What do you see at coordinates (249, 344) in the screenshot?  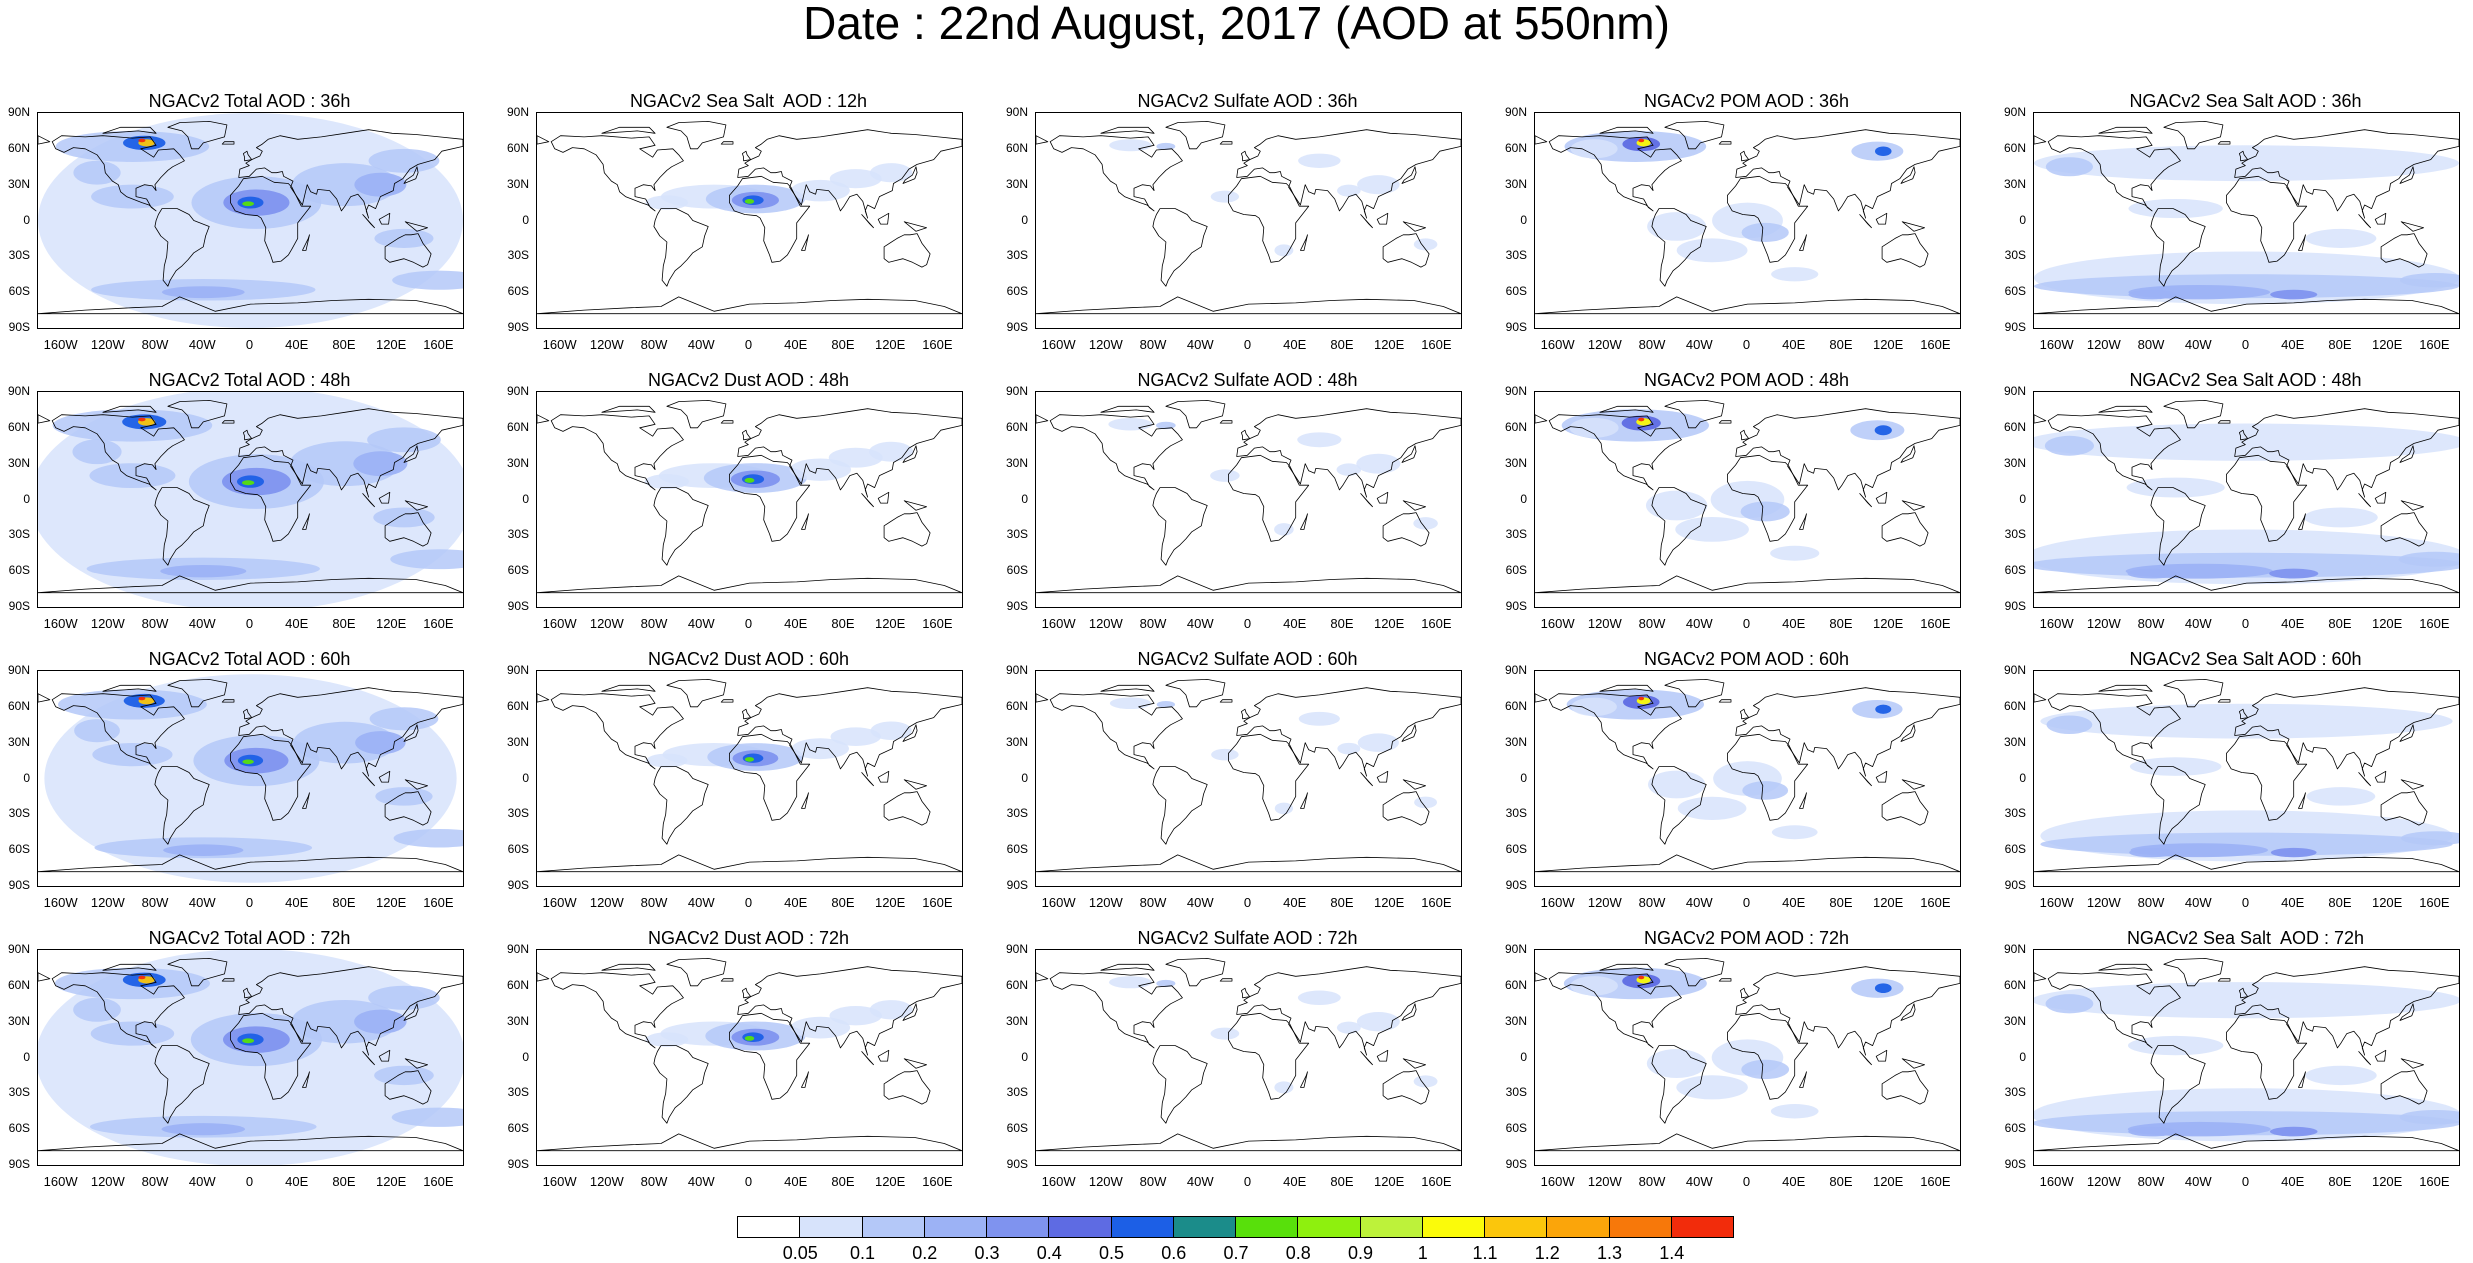 I see `longitude-label: 0` at bounding box center [249, 344].